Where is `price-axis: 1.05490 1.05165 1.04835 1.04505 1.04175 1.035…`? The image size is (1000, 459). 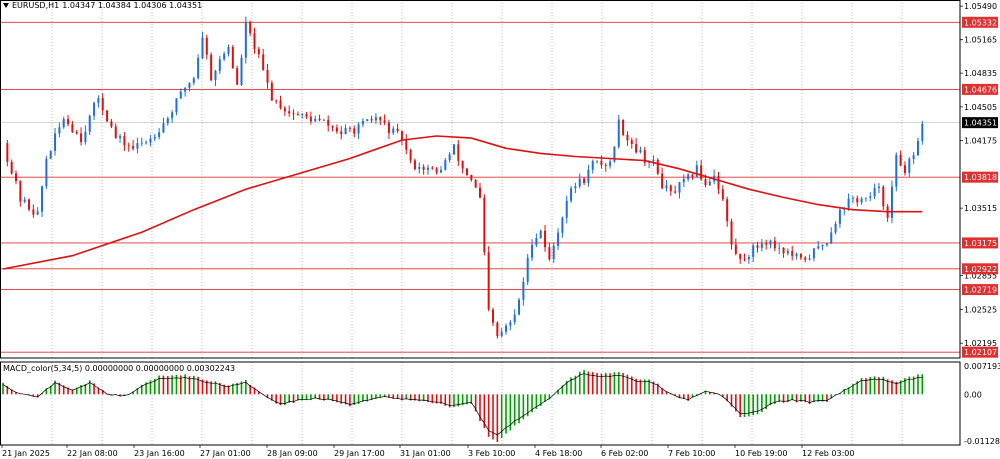 price-axis: 1.05490 1.05165 1.04835 1.04505 1.04175 1.035… is located at coordinates (979, 180).